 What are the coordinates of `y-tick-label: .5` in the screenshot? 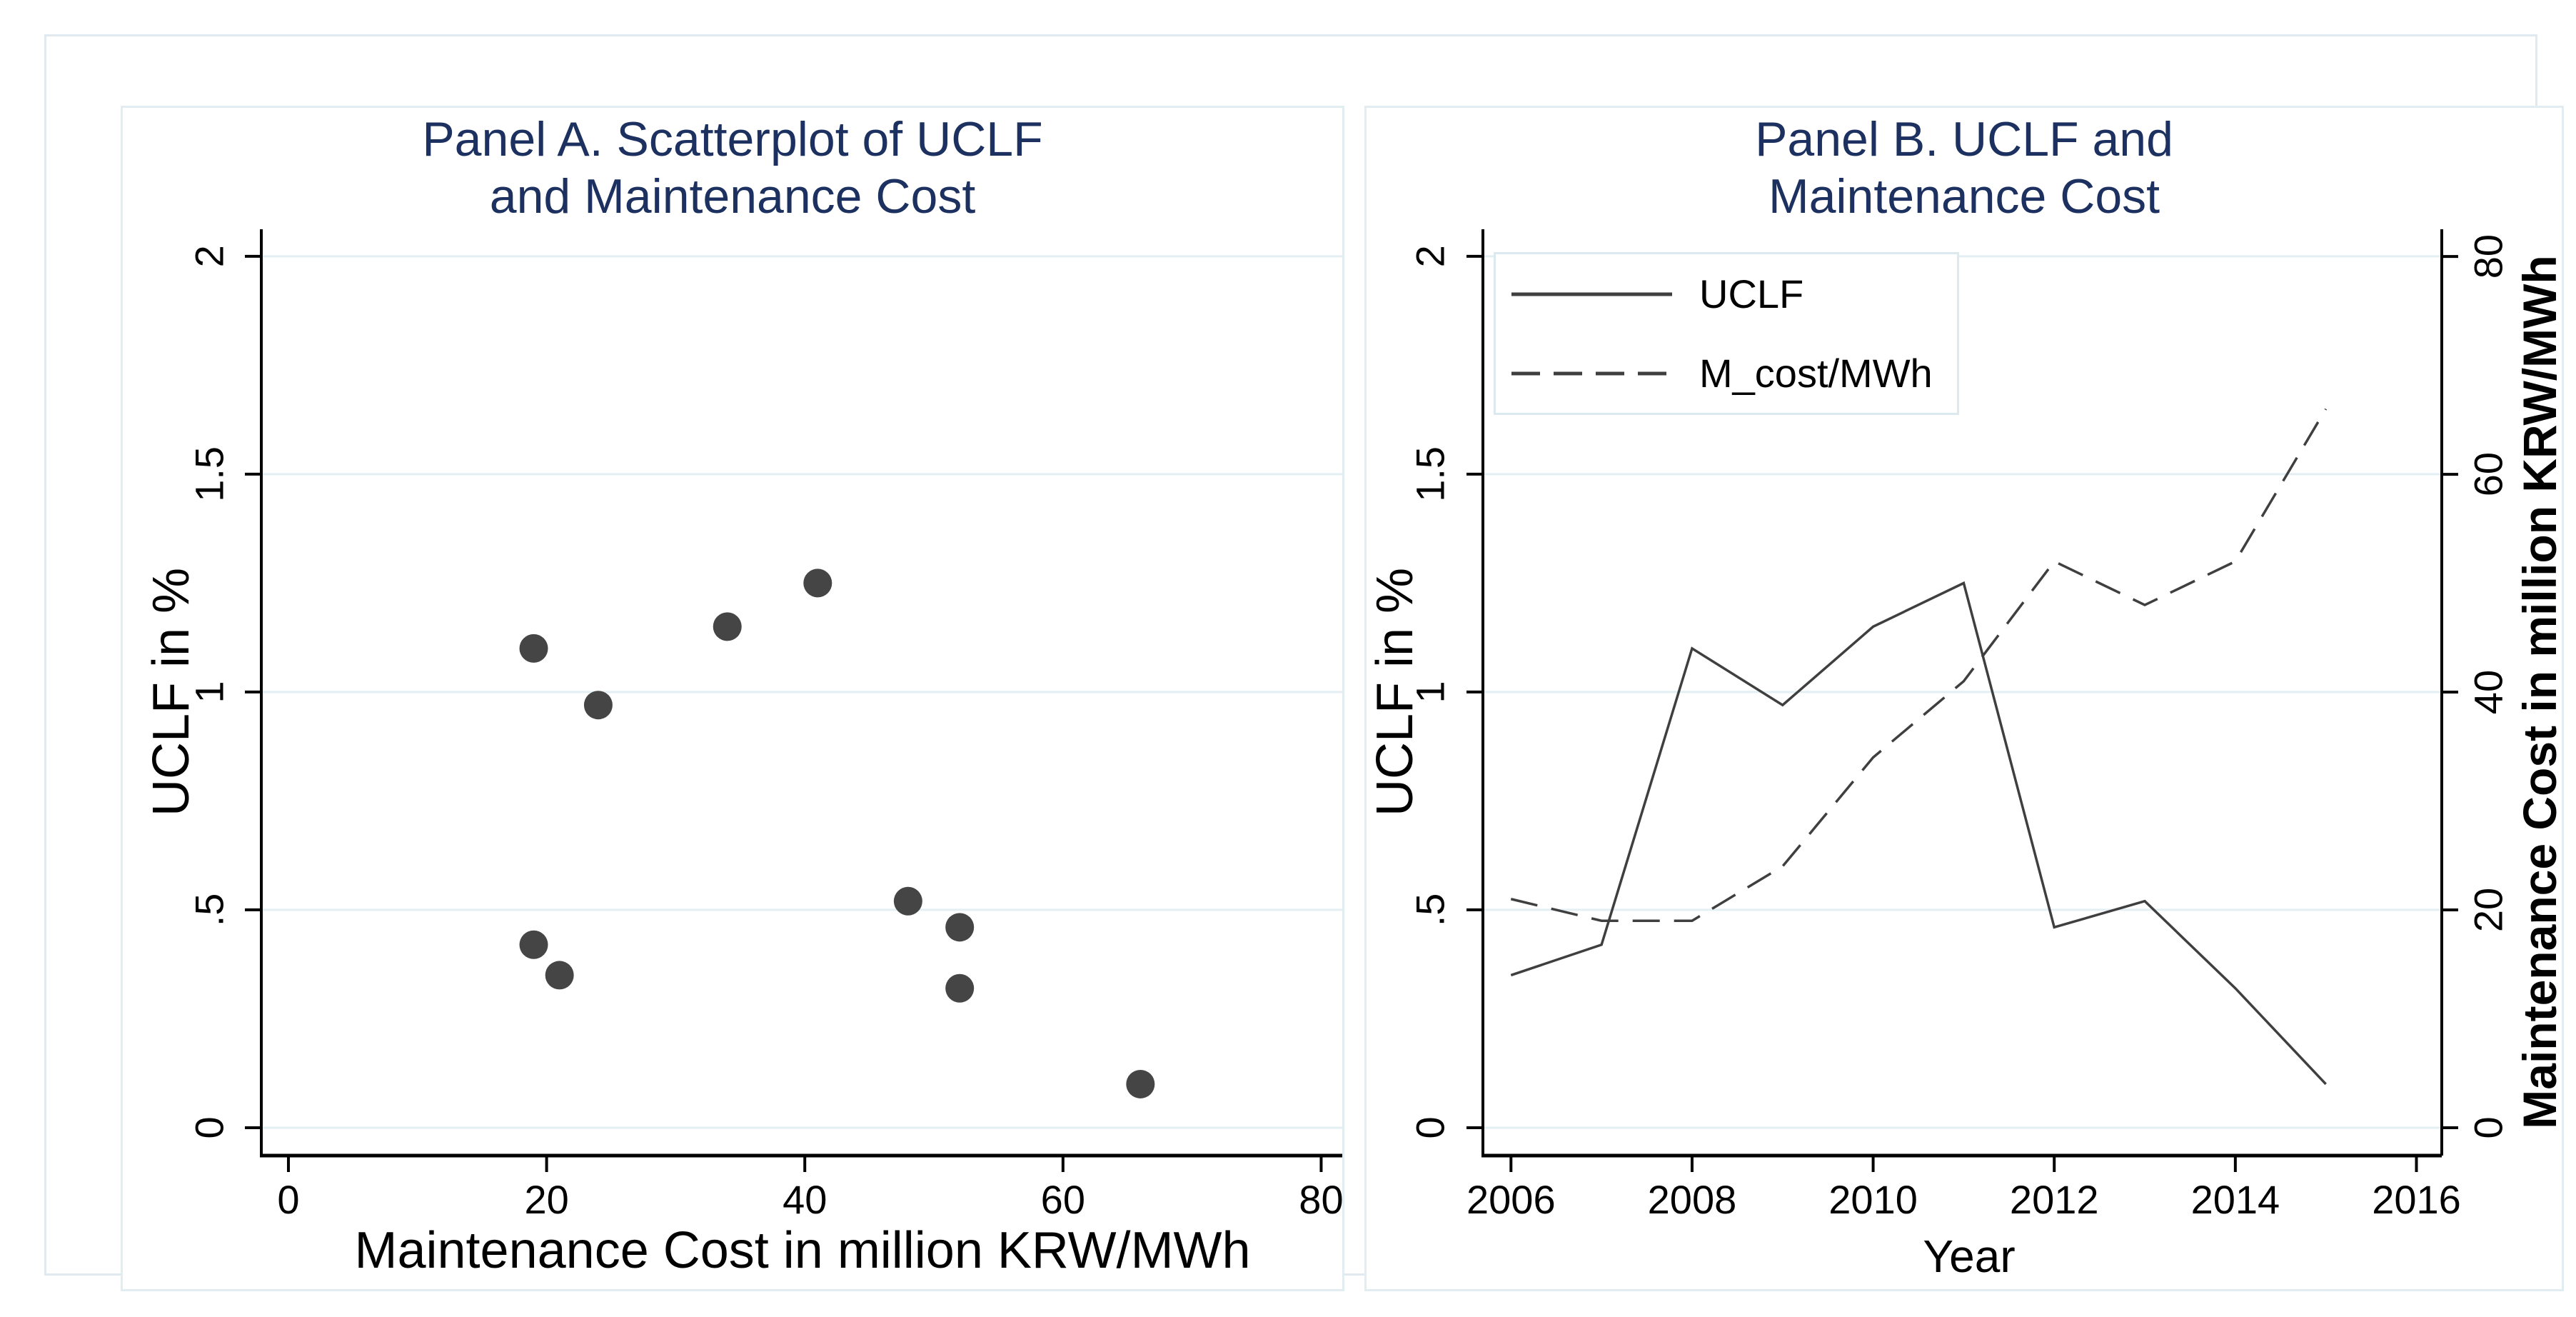 It's located at (209, 910).